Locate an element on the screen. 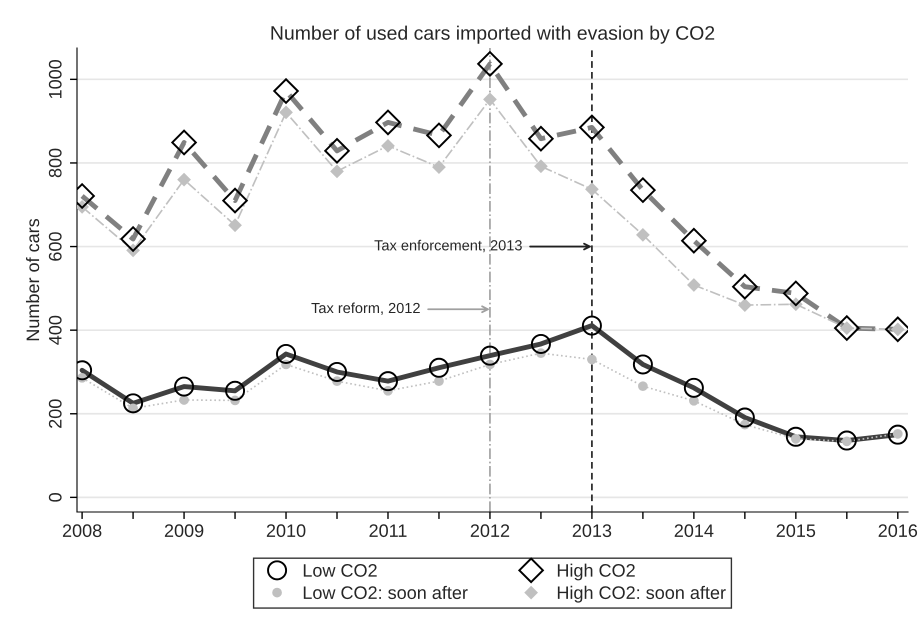 The image size is (922, 643). y-tick-label: 0 is located at coordinates (55, 497).